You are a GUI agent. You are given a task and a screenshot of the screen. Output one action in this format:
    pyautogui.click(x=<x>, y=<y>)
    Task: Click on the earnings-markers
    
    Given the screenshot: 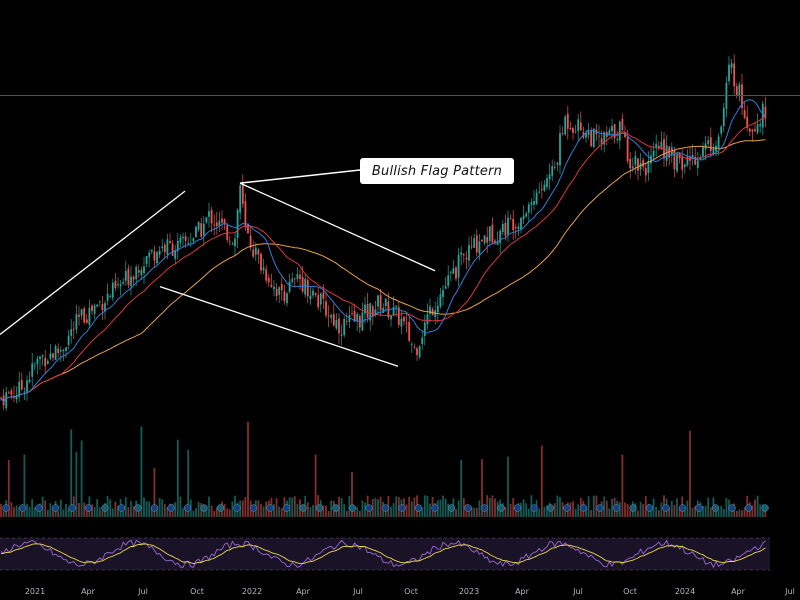 What is the action you would take?
    pyautogui.click(x=385, y=508)
    